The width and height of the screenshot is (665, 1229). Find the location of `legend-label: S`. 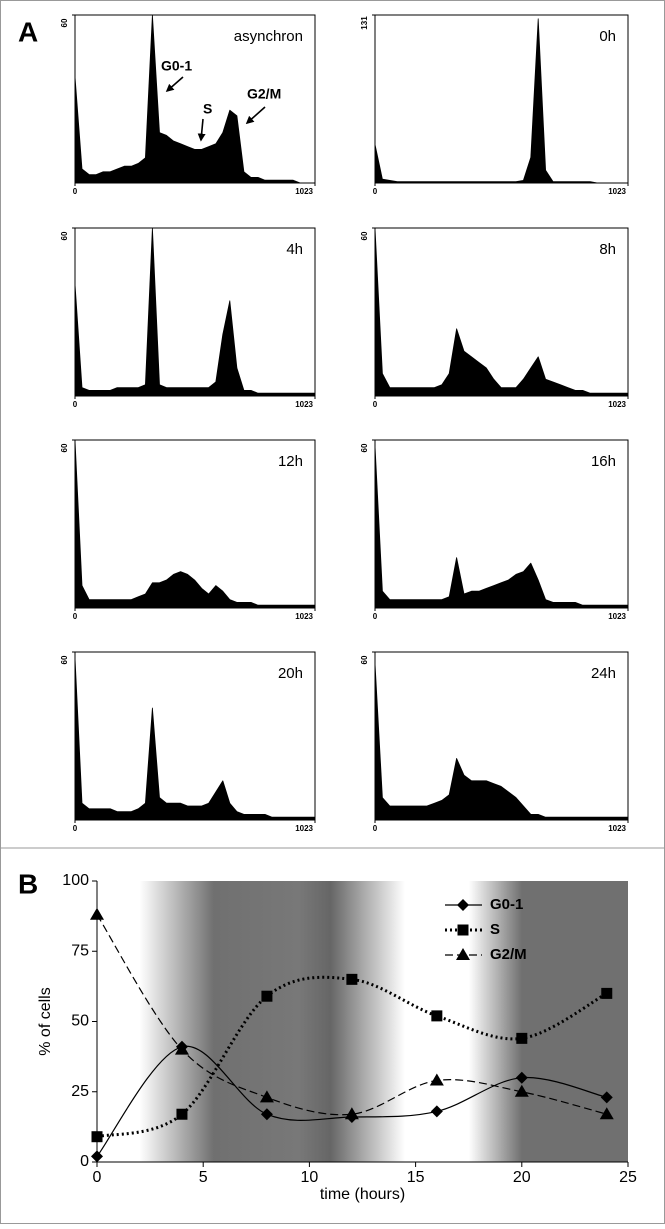

legend-label: S is located at coordinates (495, 929).